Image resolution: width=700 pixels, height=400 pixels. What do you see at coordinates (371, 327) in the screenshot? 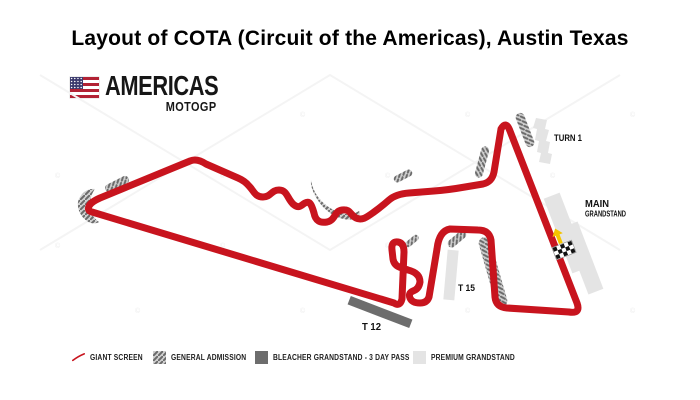
I see `label-t12: T 12` at bounding box center [371, 327].